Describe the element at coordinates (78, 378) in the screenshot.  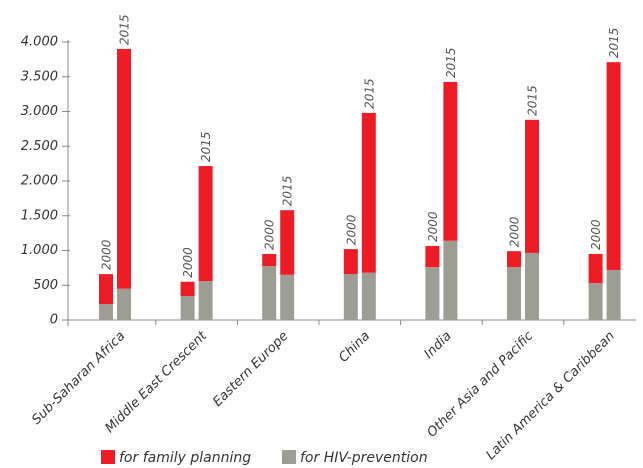
I see `x-tick-label: Sub-Saharan Africa` at that location.